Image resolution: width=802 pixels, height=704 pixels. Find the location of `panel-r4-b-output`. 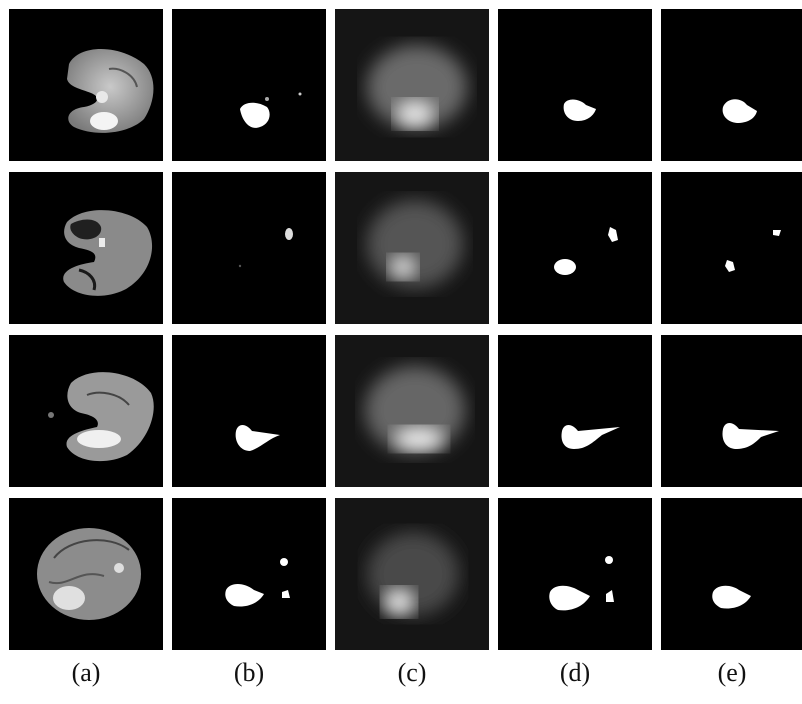

panel-r4-b-output is located at coordinates (249, 574).